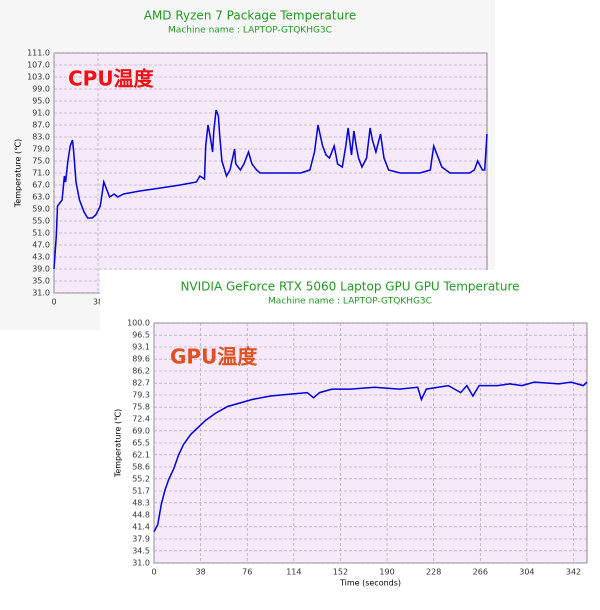 The width and height of the screenshot is (600, 610). I want to click on y-tick-label: 48.3, so click(141, 502).